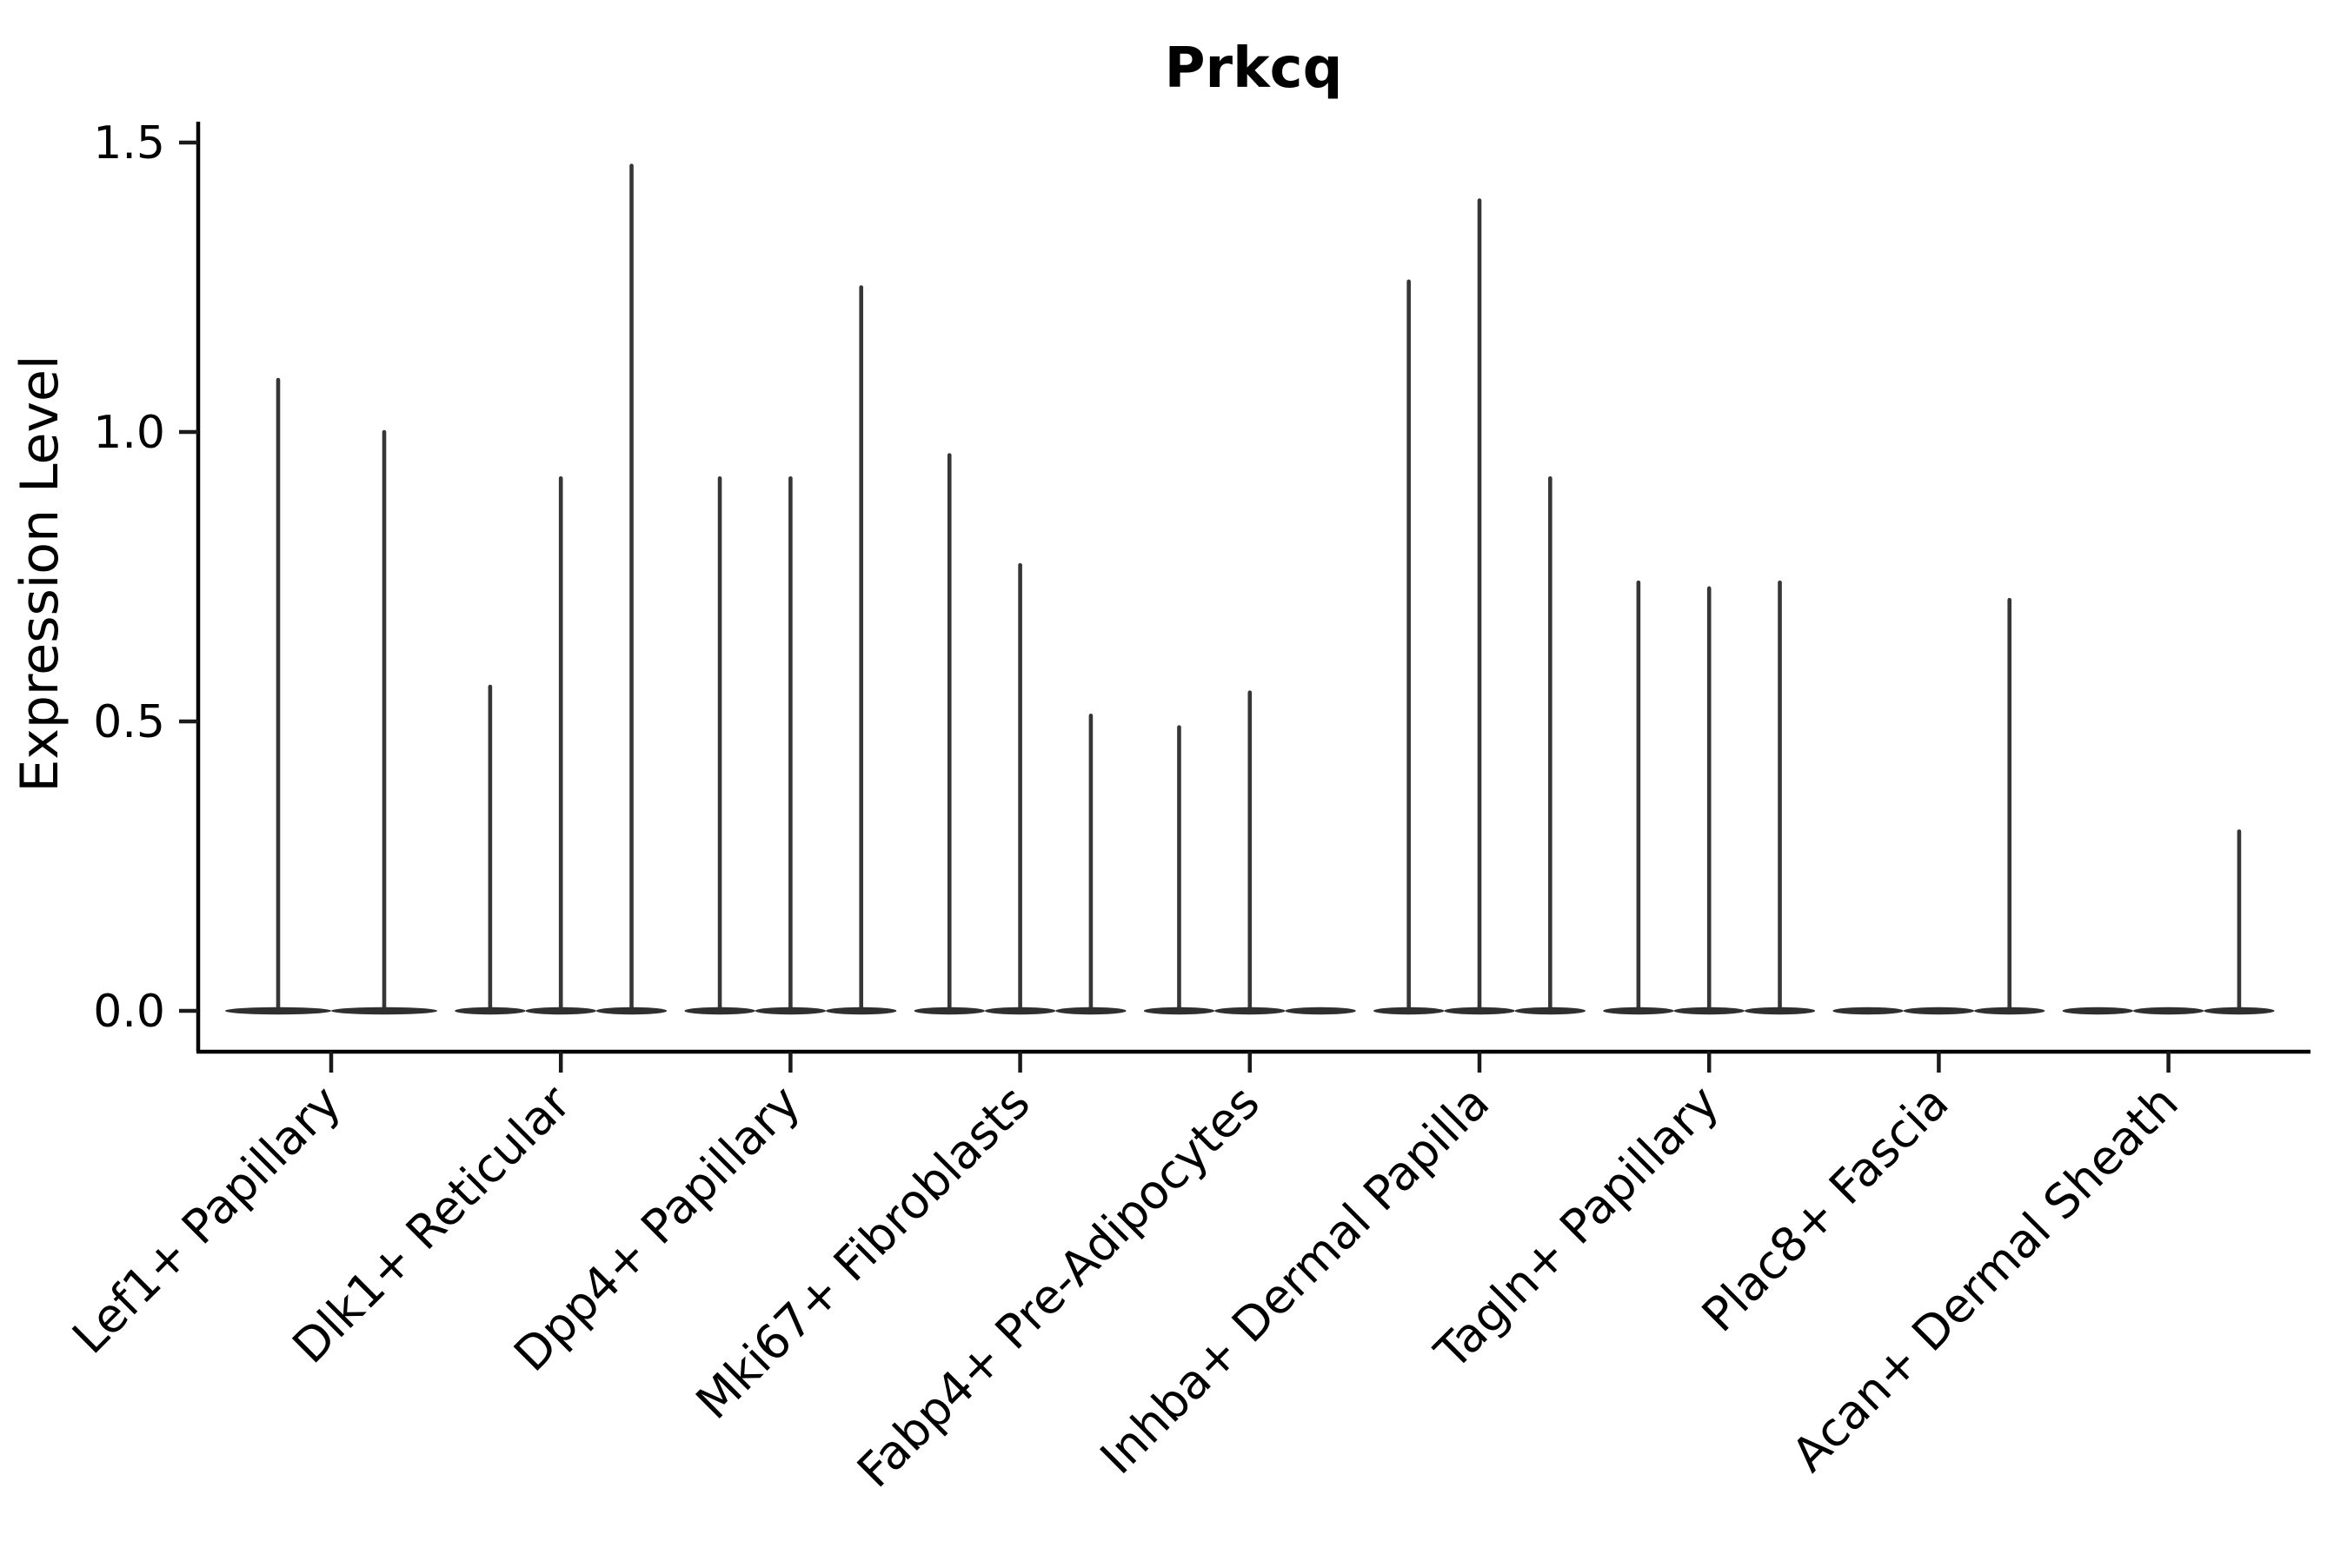 The width and height of the screenshot is (2347, 1568). I want to click on y-tick-label: 0.5, so click(129, 722).